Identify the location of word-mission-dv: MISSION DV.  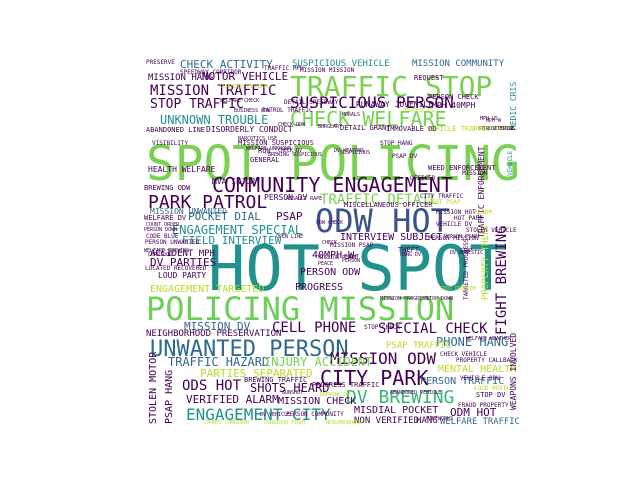
(217, 326).